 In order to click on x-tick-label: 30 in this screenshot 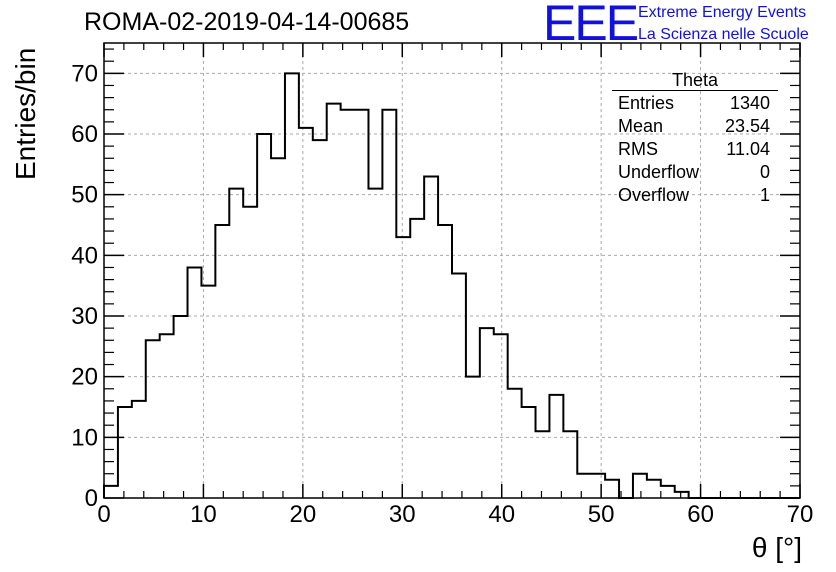, I will do `click(402, 514)`.